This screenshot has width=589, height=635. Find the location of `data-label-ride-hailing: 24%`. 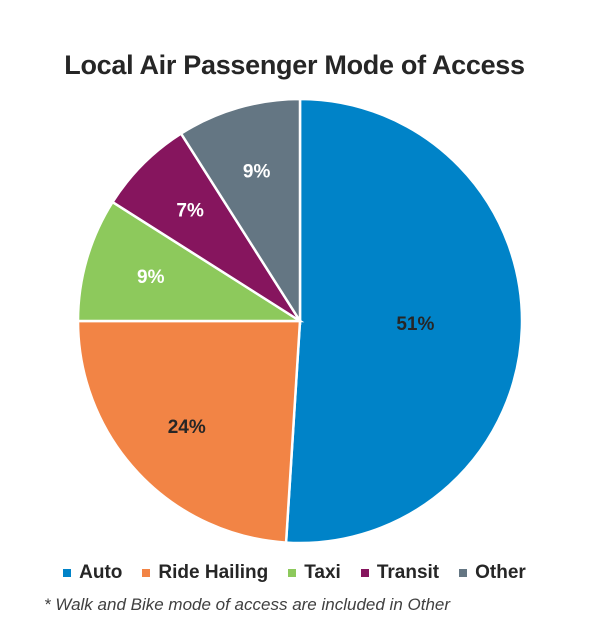

data-label-ride-hailing: 24% is located at coordinates (187, 427).